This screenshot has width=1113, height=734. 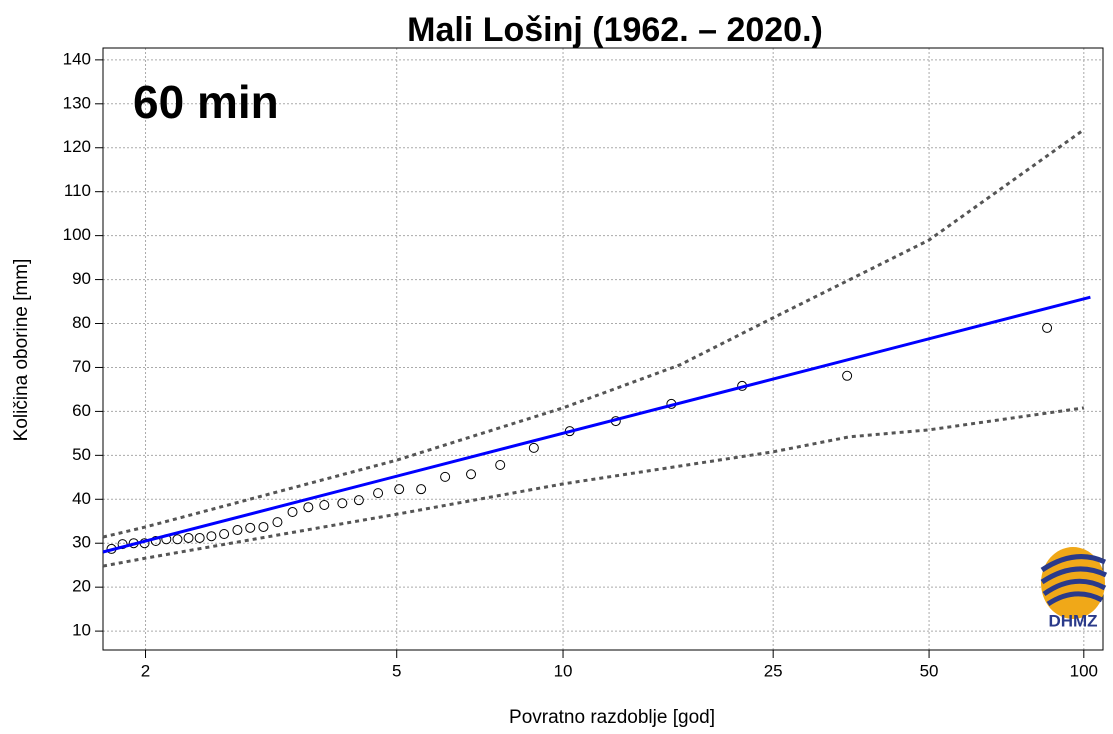 What do you see at coordinates (81, 366) in the screenshot?
I see `y-tick-label: 70` at bounding box center [81, 366].